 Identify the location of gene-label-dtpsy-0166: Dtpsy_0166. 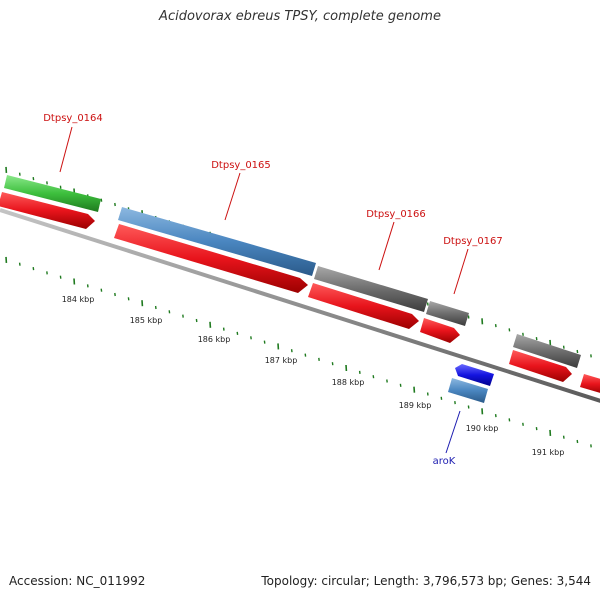
(396, 214).